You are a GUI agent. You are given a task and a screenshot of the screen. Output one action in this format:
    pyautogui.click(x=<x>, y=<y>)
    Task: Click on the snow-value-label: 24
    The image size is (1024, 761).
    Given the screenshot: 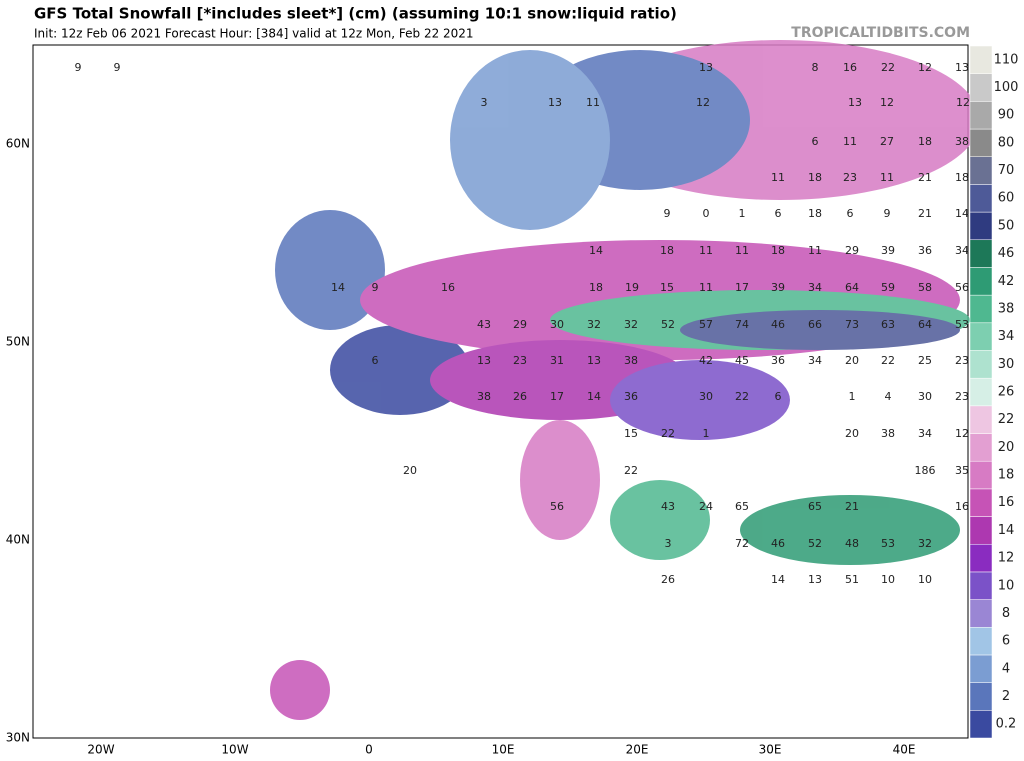 What is the action you would take?
    pyautogui.click(x=706, y=506)
    